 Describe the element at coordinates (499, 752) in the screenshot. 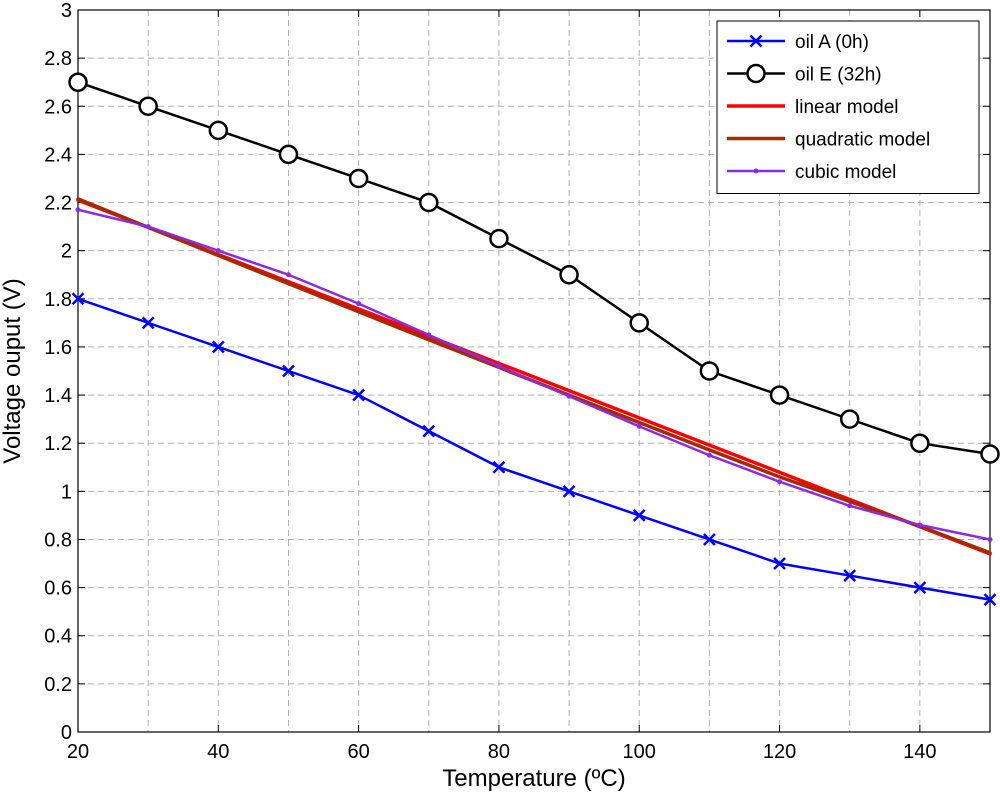

I see `x-tick-label: 80` at that location.